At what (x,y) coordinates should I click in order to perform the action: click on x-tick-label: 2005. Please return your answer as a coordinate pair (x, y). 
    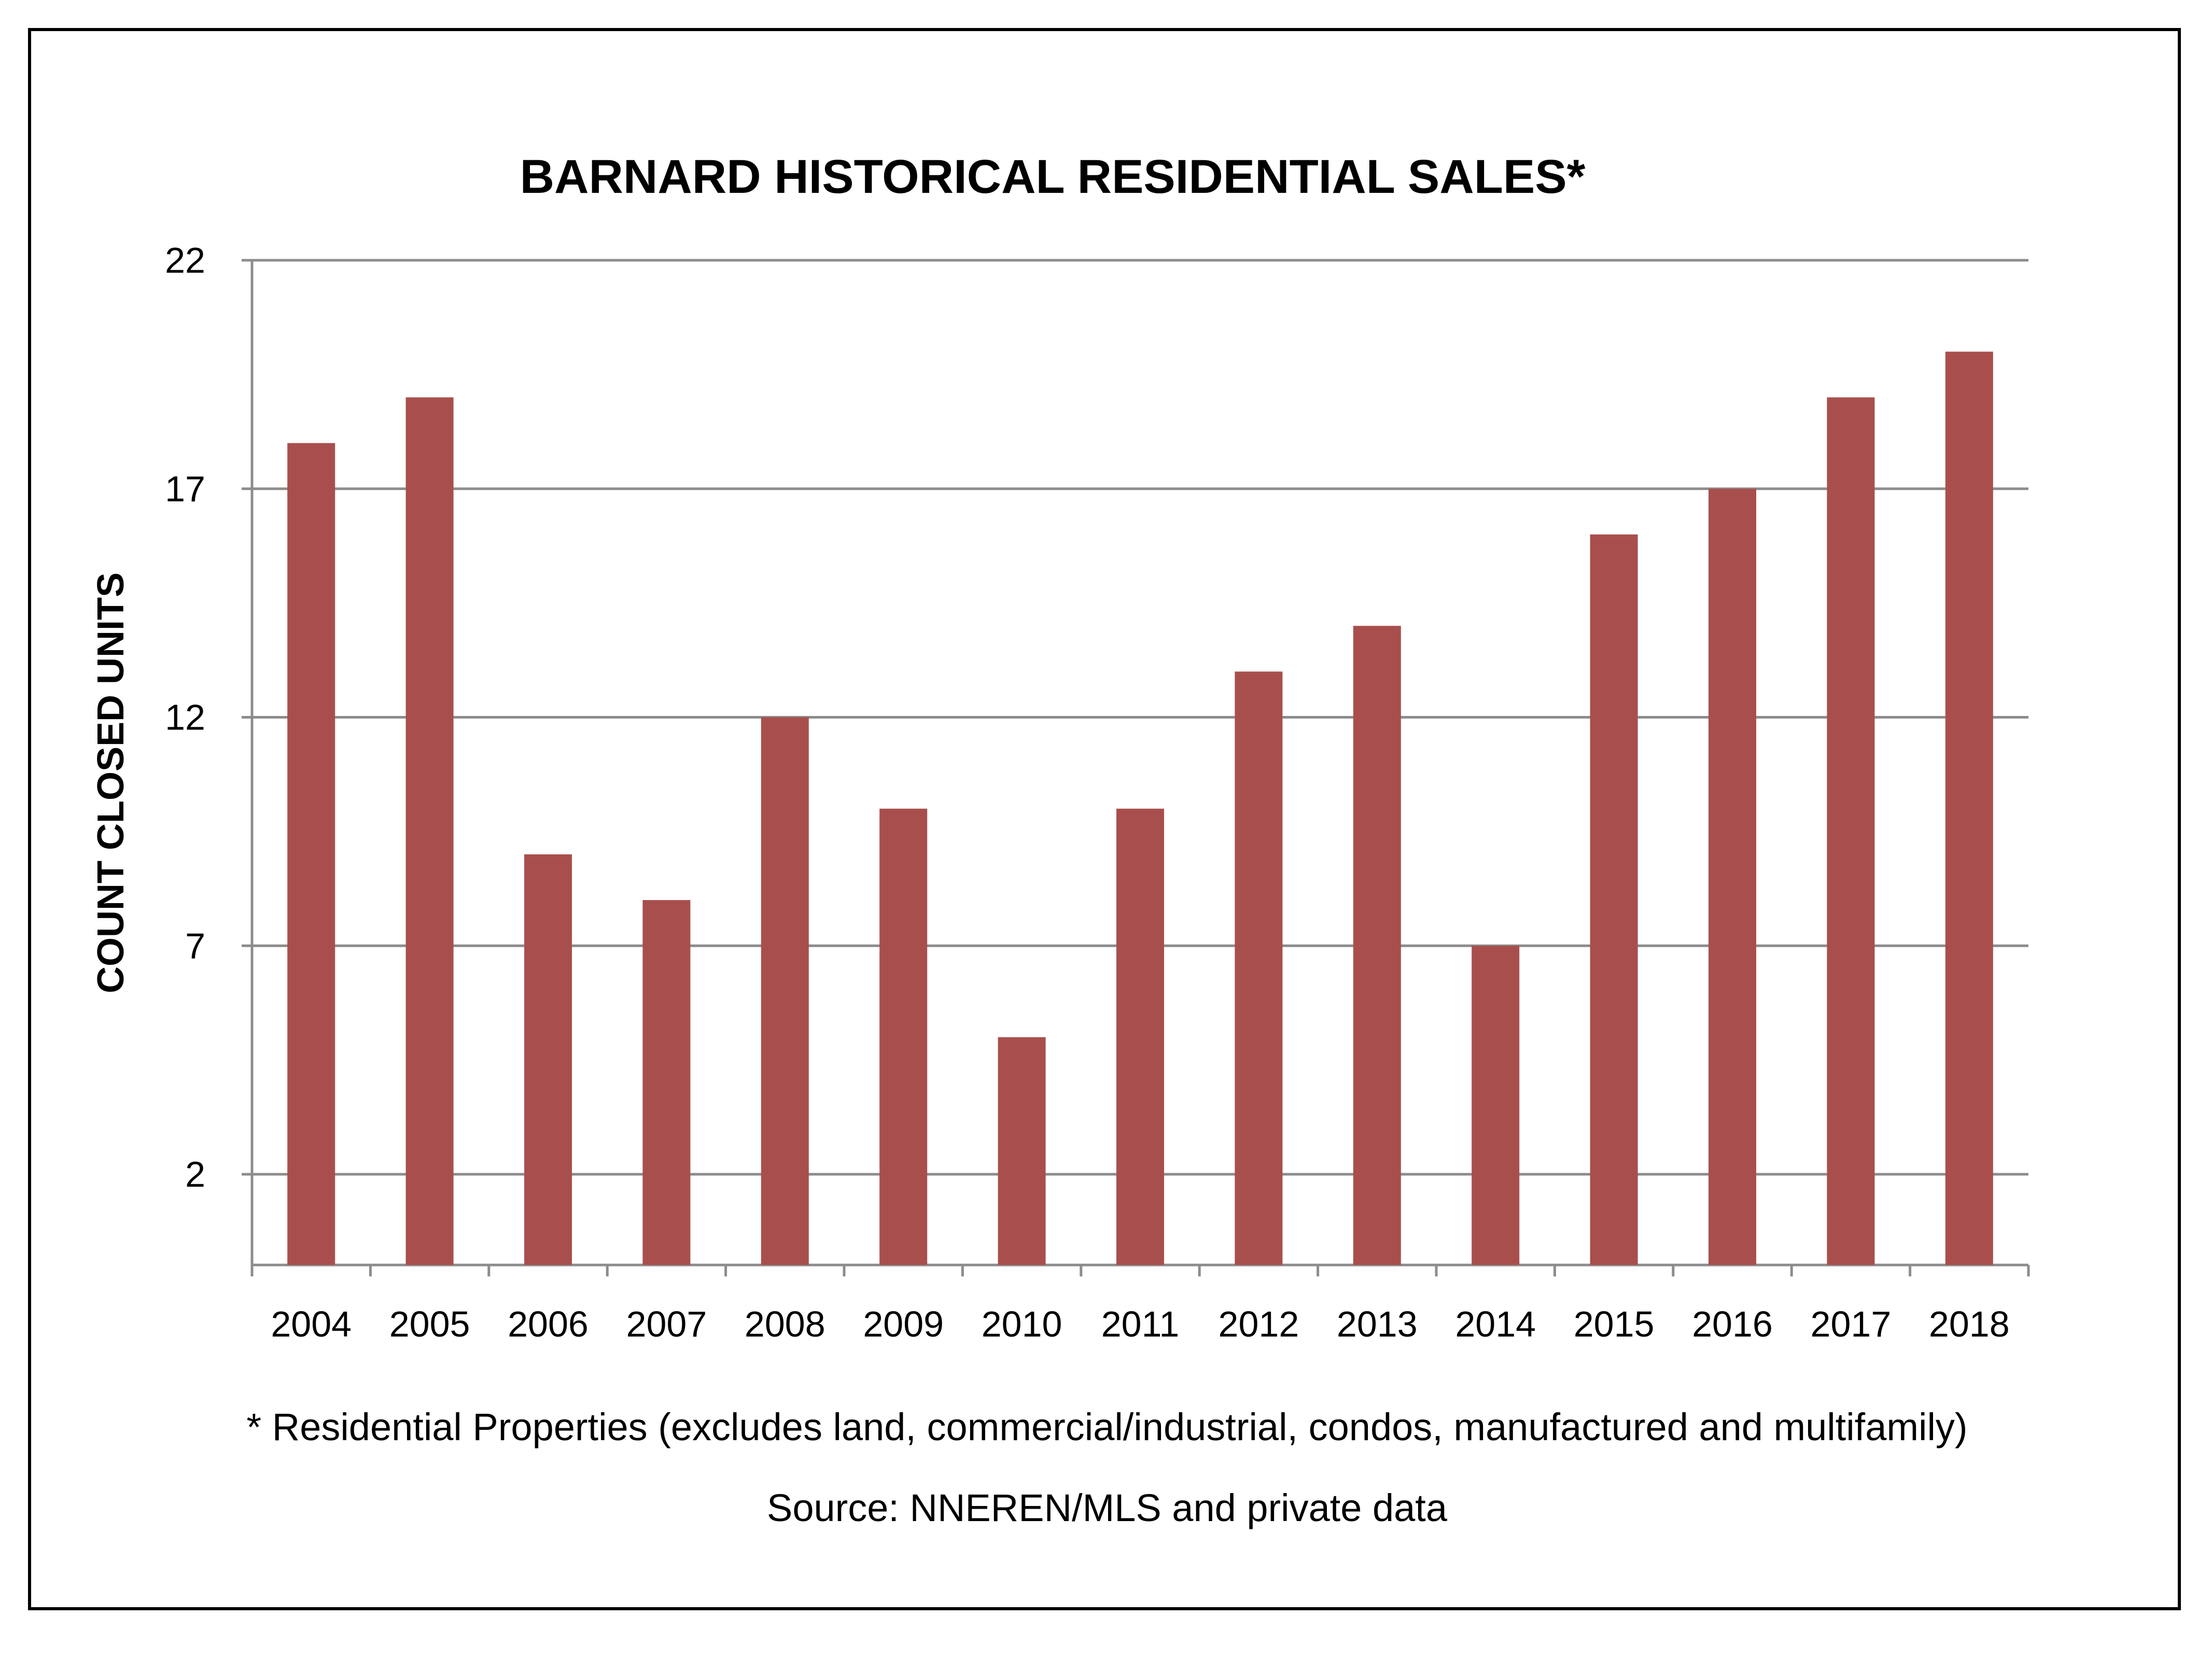
    Looking at the image, I should click on (429, 1324).